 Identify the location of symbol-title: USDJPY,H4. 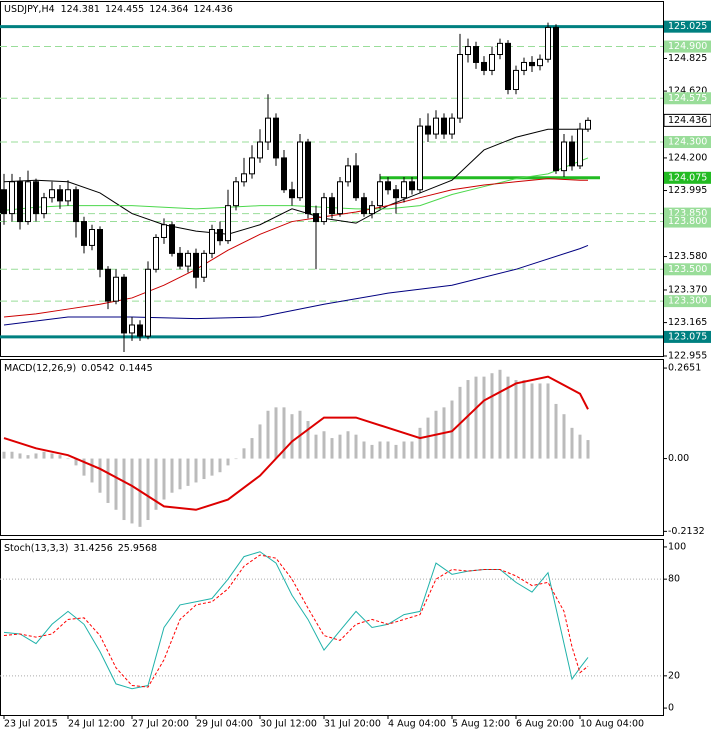
(29, 9).